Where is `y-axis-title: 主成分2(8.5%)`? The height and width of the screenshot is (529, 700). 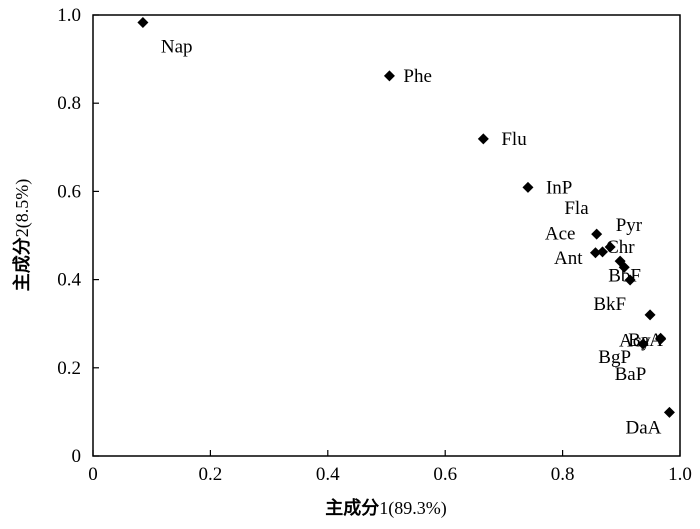 y-axis-title: 主成分2(8.5%) is located at coordinates (22, 235).